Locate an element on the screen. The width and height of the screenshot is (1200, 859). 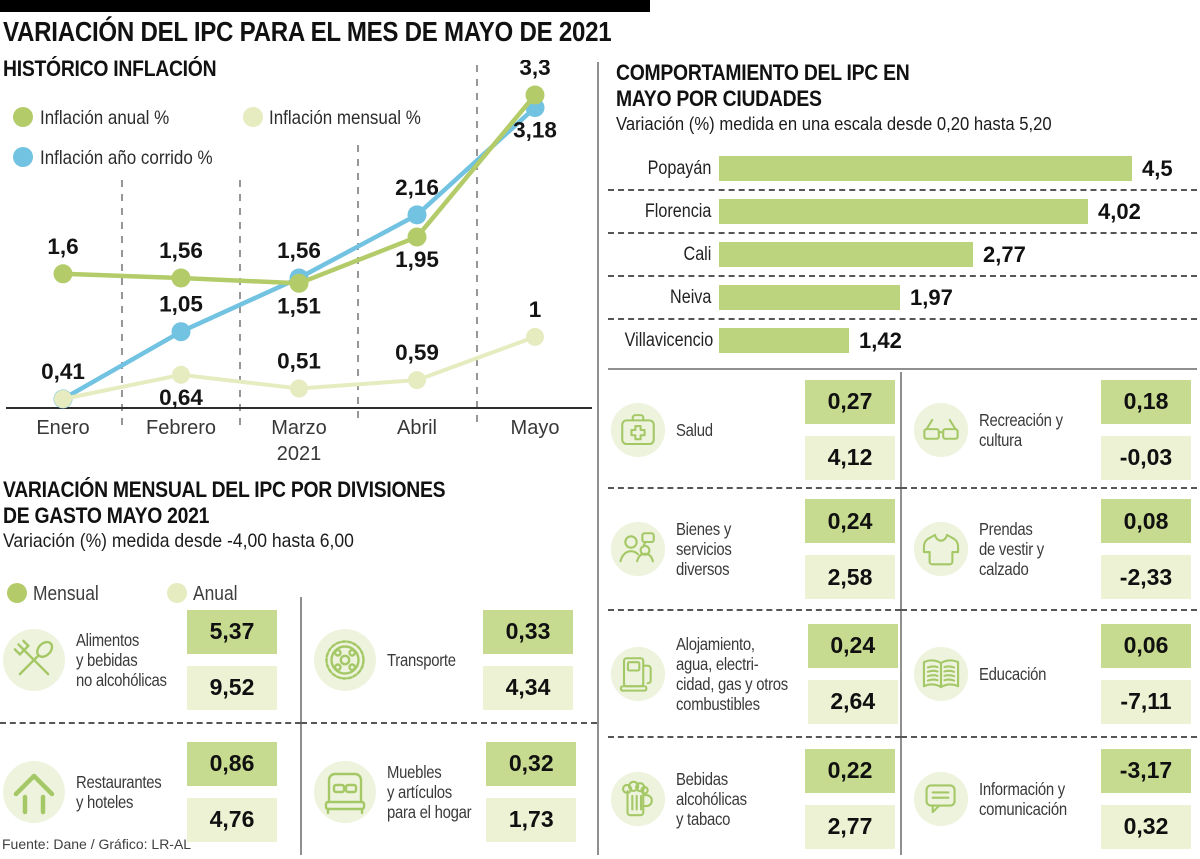
division-label: Información y comunicación is located at coordinates (1023, 798).